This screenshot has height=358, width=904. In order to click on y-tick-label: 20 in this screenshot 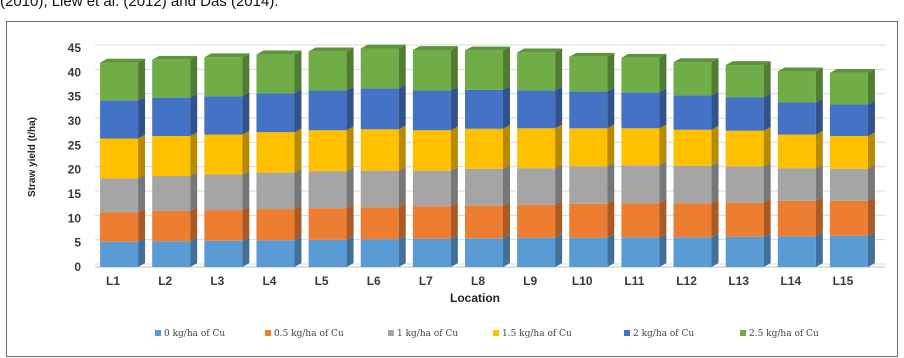, I will do `click(75, 170)`.